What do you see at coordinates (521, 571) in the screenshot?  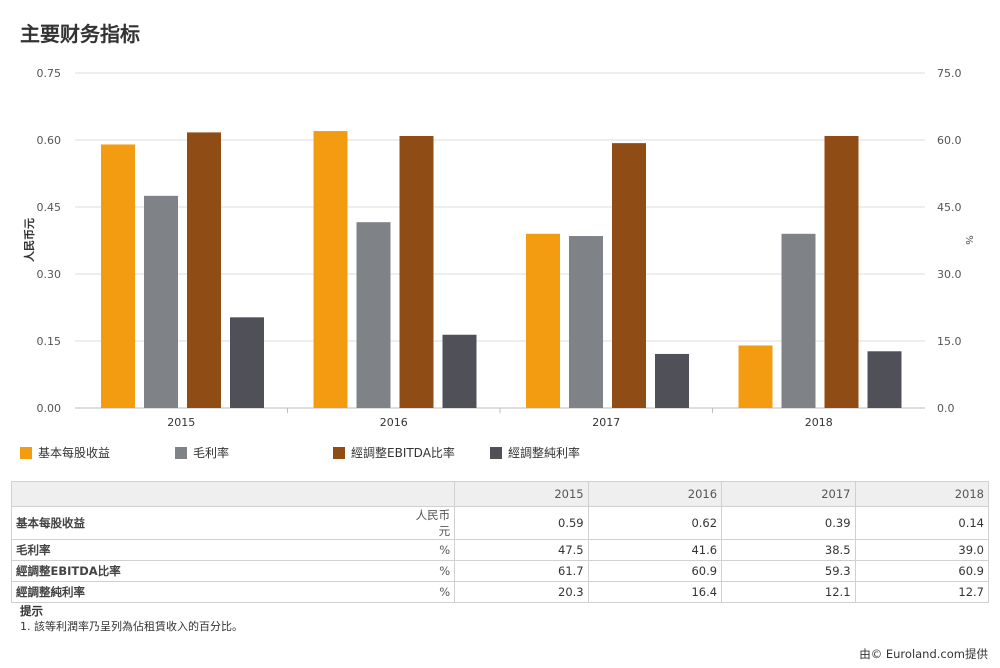 I see `table-cell: 61.7` at bounding box center [521, 571].